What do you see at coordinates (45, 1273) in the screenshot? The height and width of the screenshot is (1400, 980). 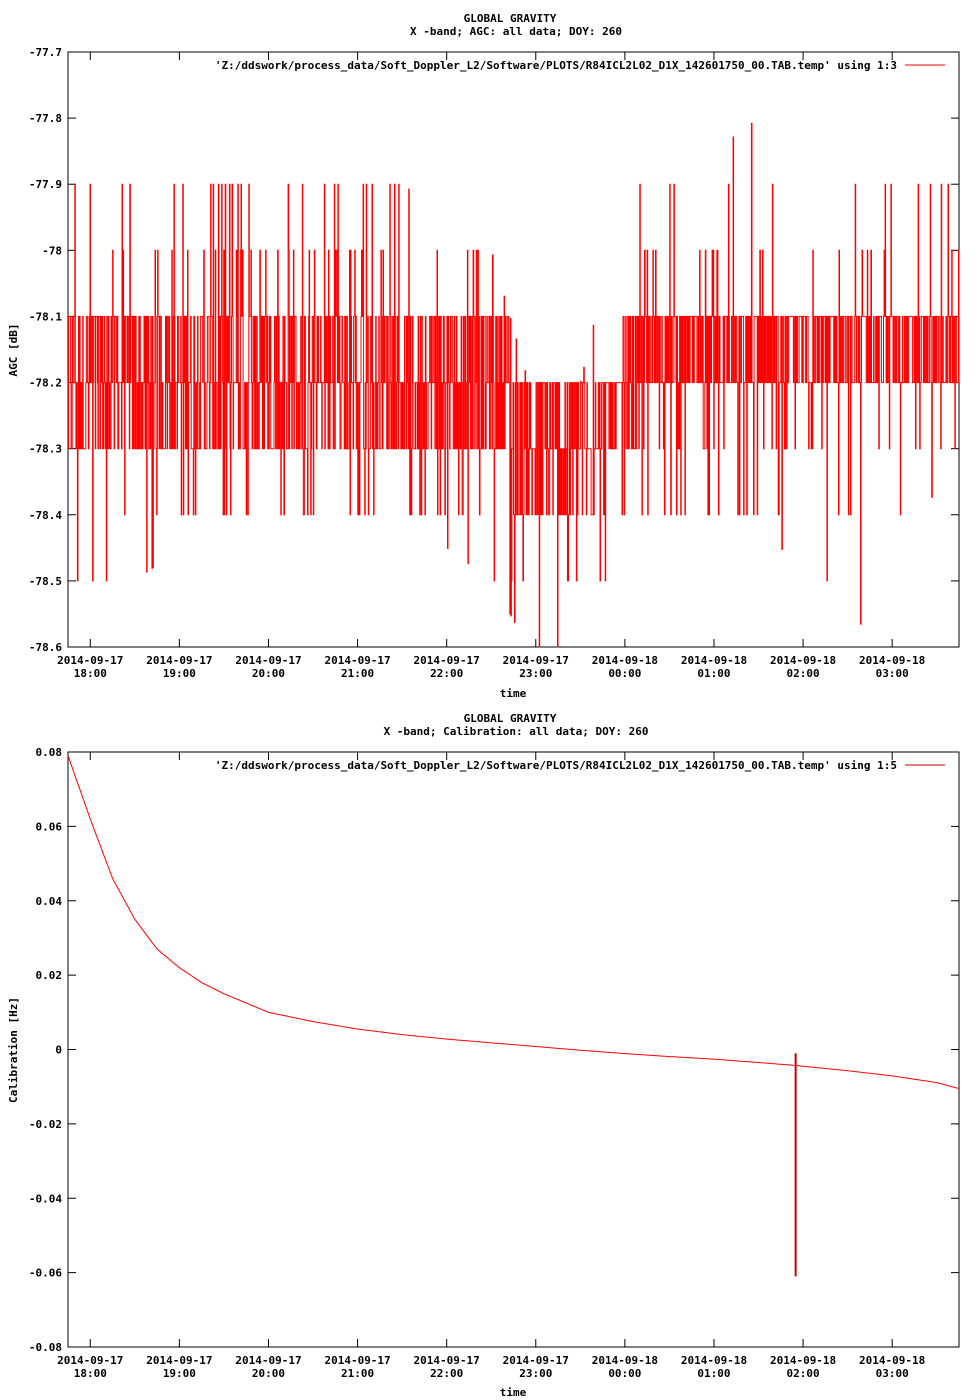 I see `calibration-y-tick-label: -0.06` at bounding box center [45, 1273].